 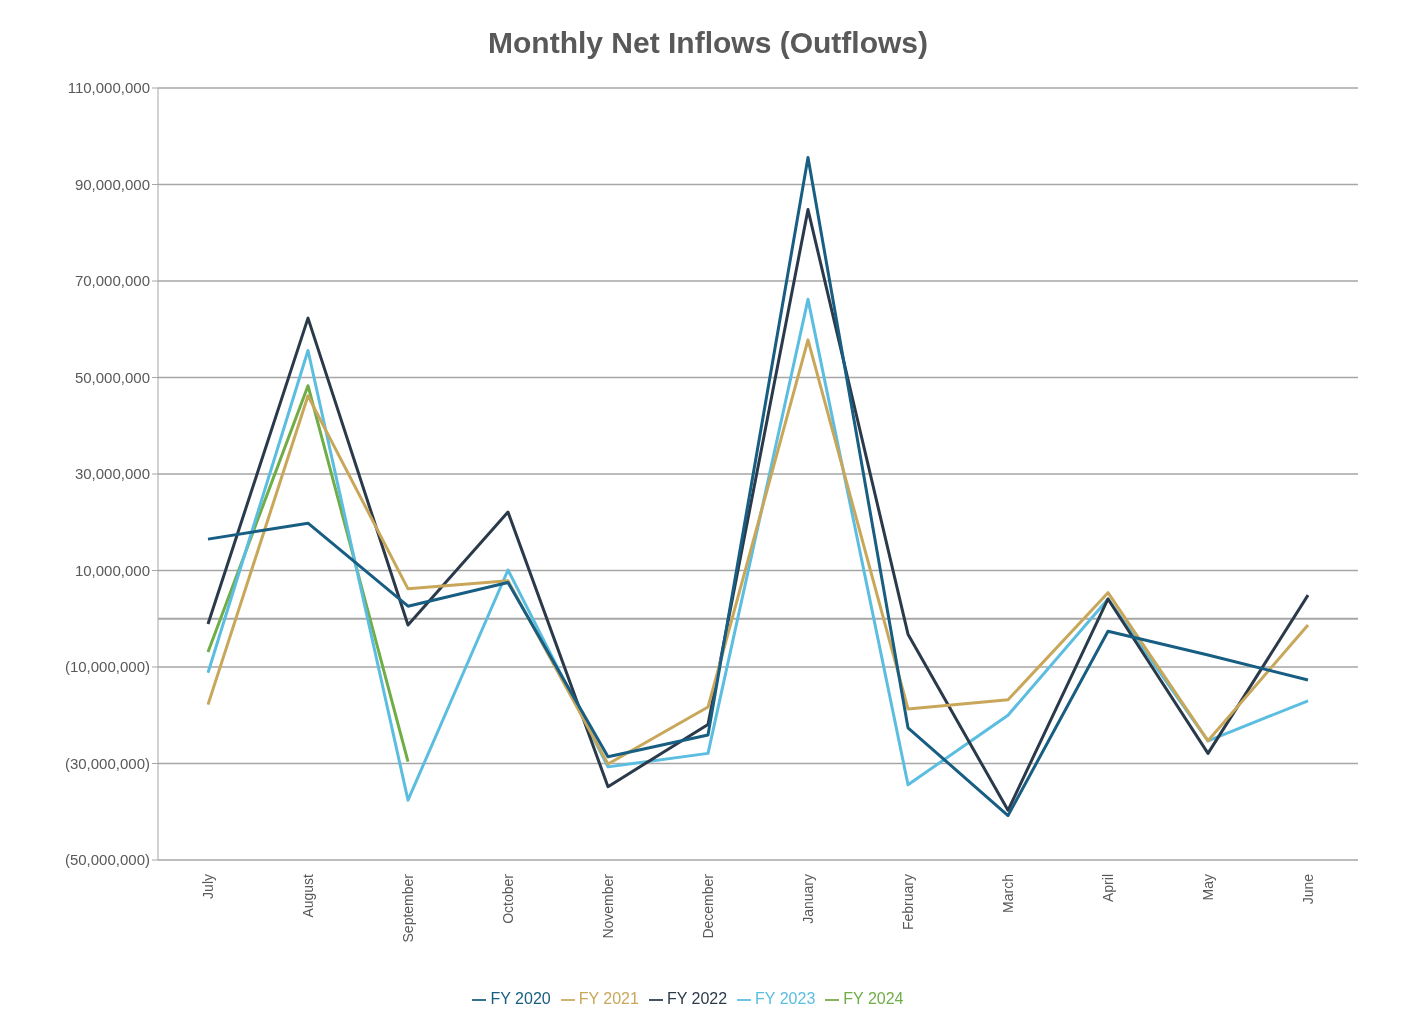 What do you see at coordinates (1308, 889) in the screenshot?
I see `x-tick-label: June` at bounding box center [1308, 889].